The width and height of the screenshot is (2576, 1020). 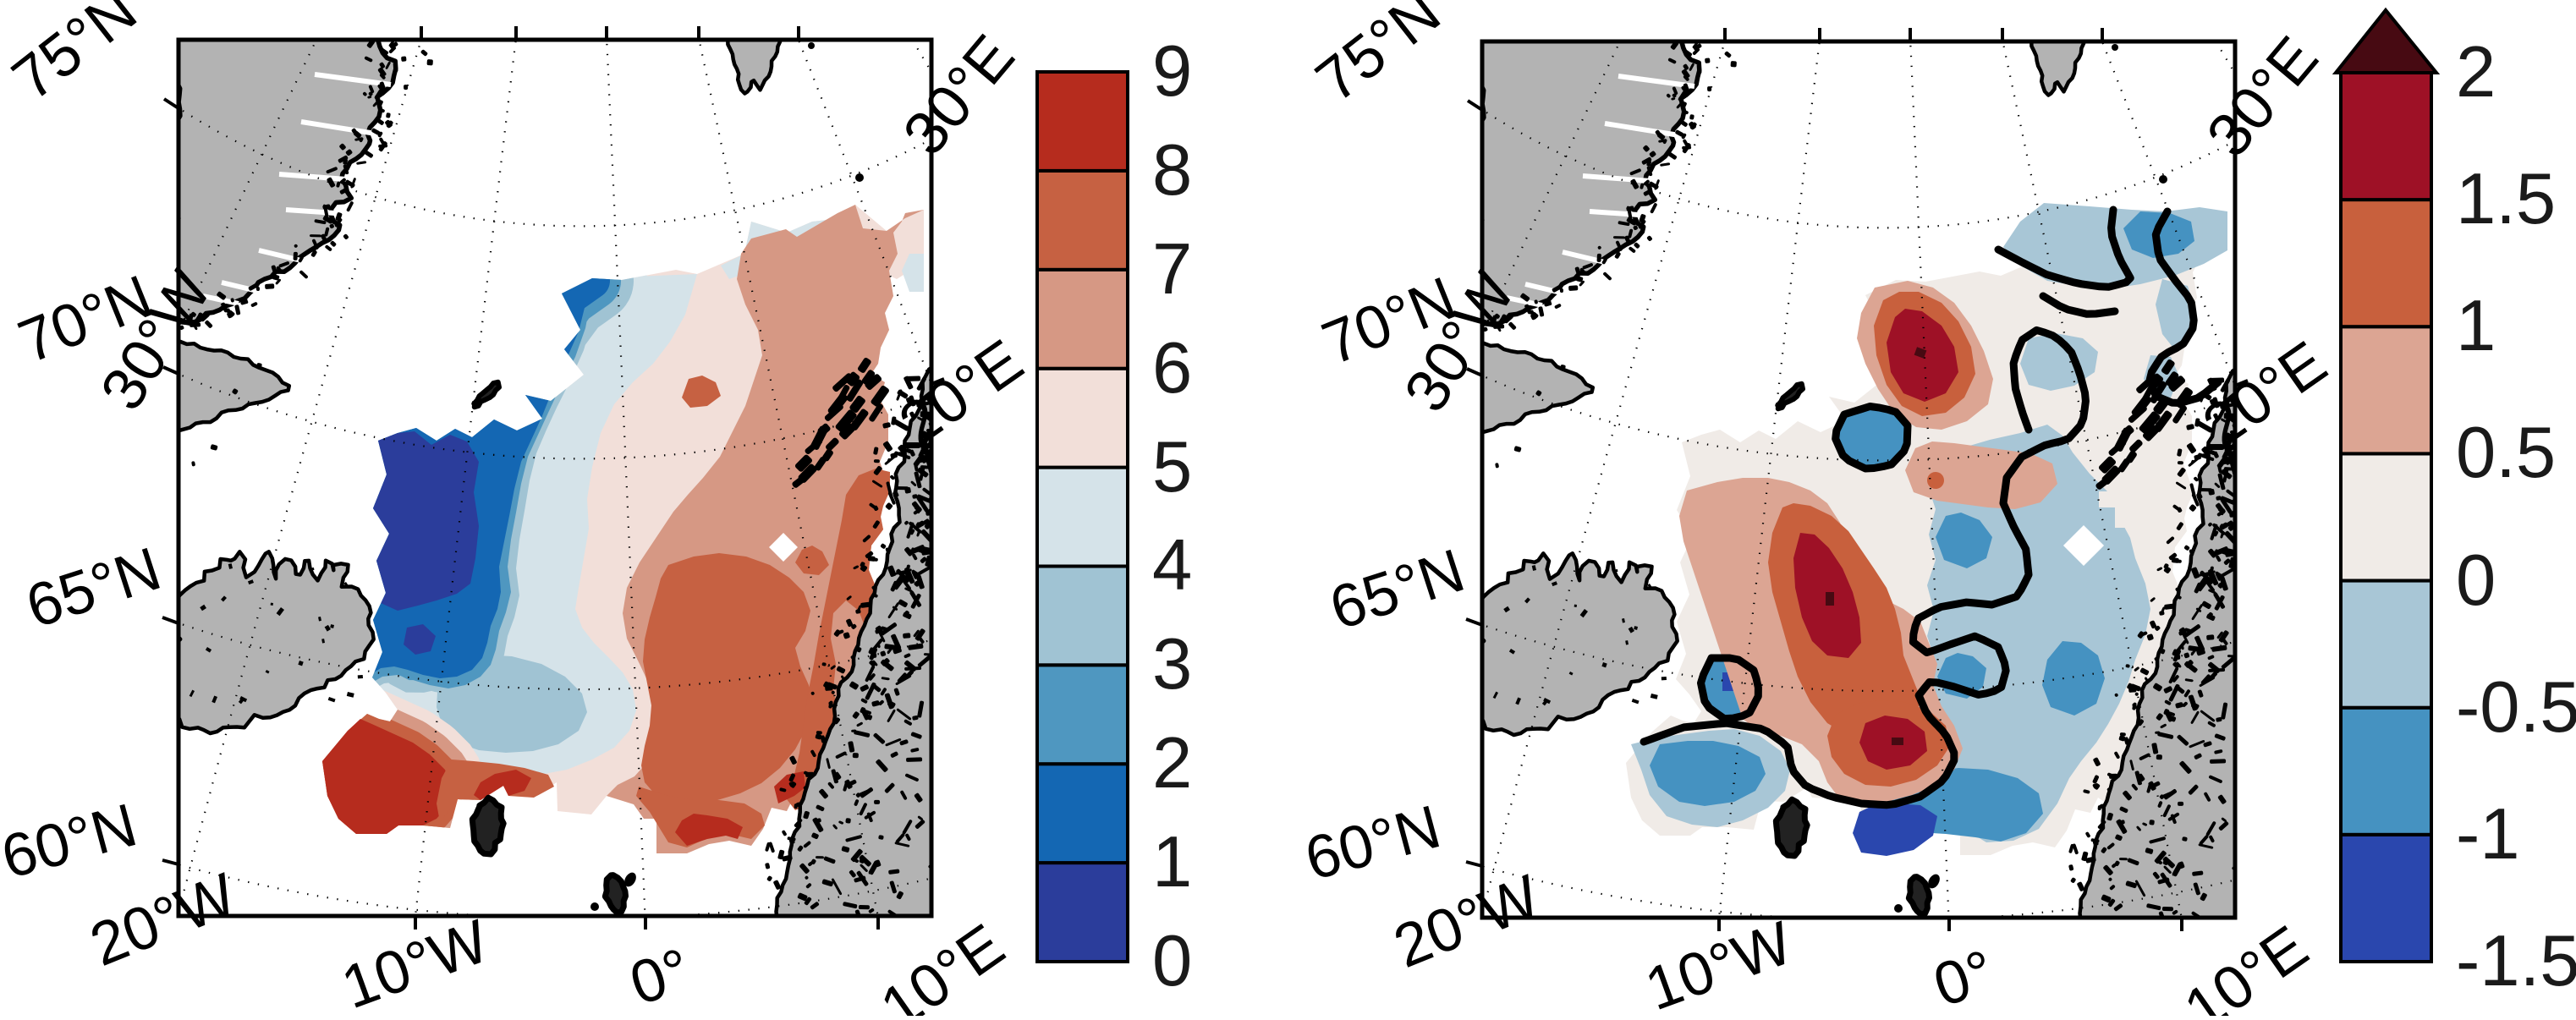 What do you see at coordinates (1172, 467) in the screenshot?
I see `svg-text: 5` at bounding box center [1172, 467].